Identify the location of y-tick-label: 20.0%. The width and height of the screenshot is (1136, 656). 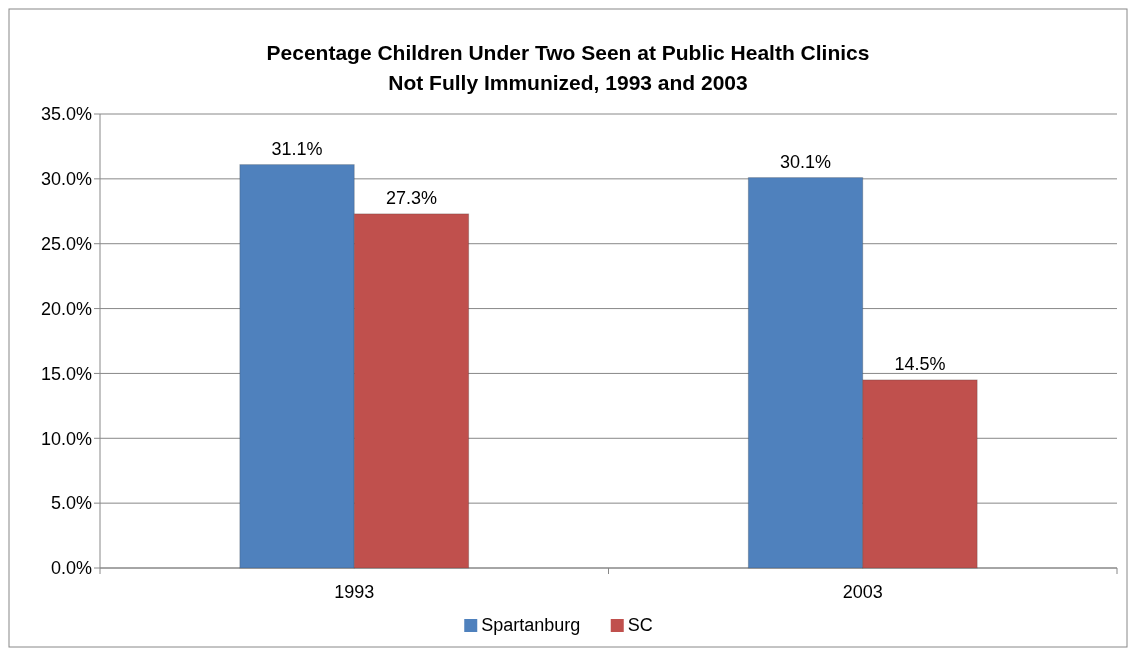
(66, 308).